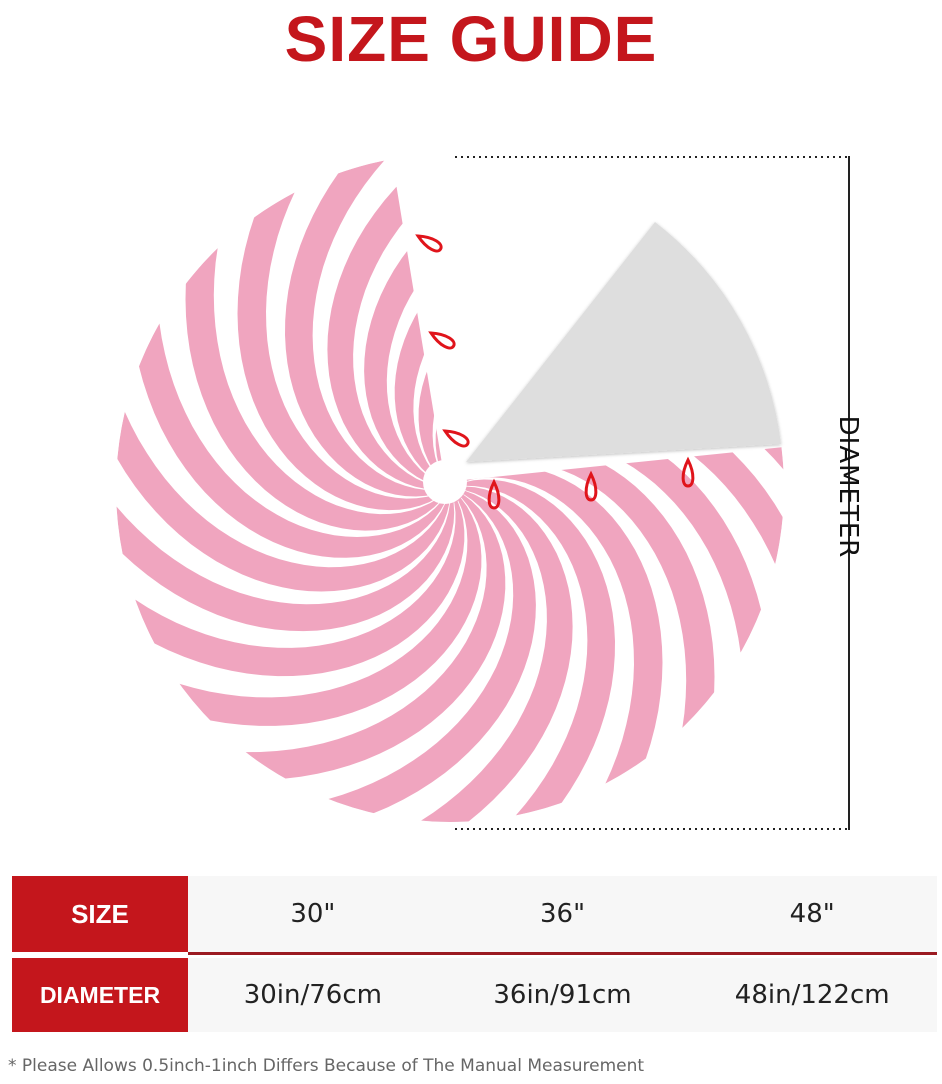  Describe the element at coordinates (100, 995) in the screenshot. I see `diameter-header: DIAMETER` at that location.